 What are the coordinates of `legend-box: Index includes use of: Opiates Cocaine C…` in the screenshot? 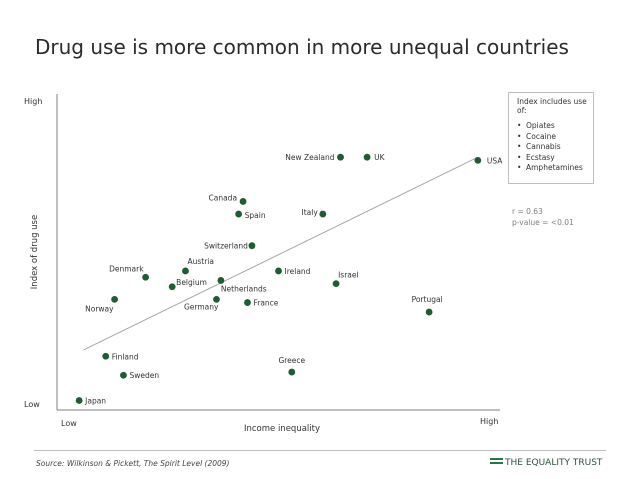 It's located at (551, 138).